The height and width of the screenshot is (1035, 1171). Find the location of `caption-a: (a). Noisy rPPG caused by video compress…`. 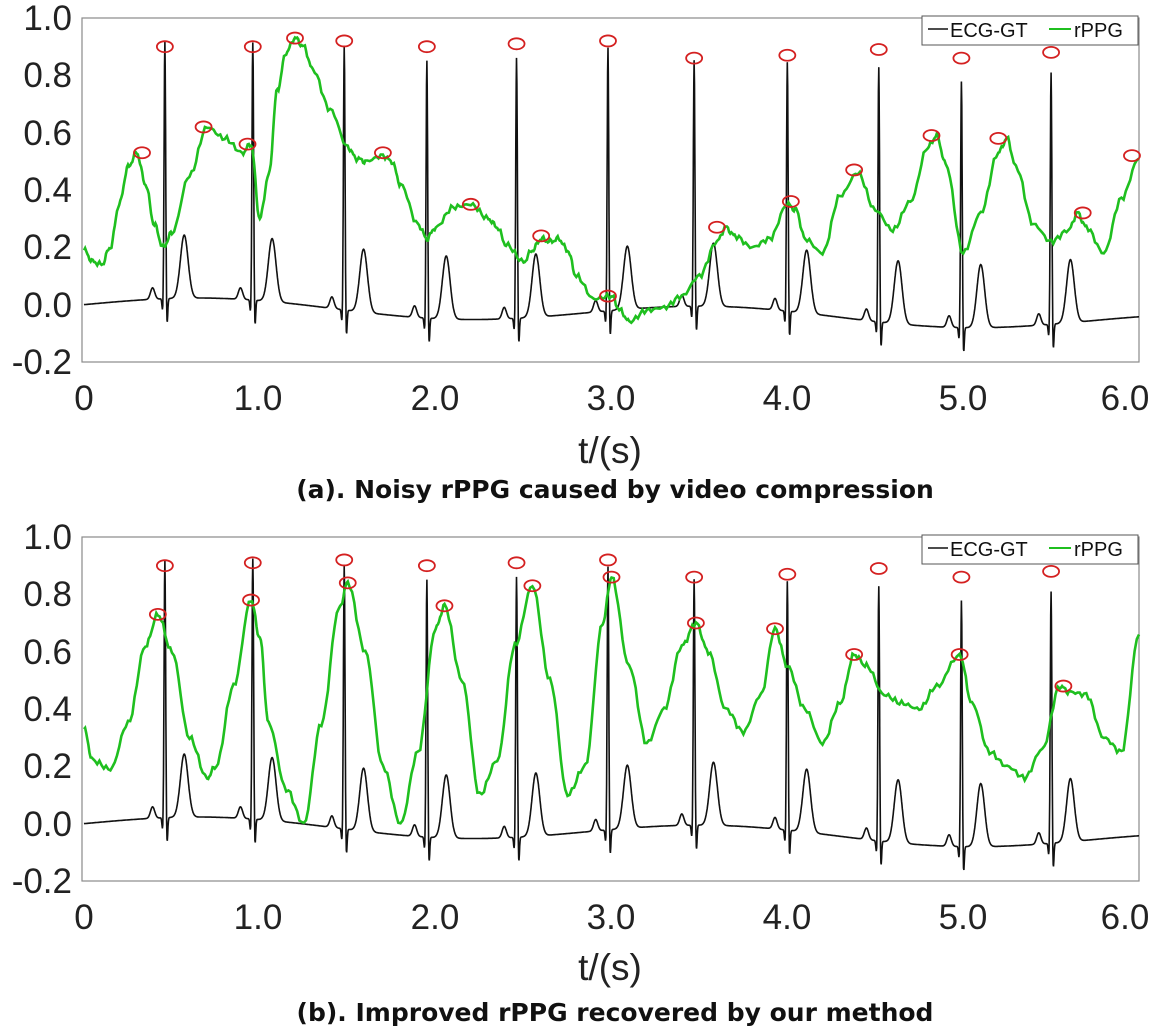

caption-a: (a). Noisy rPPG caused by video compress… is located at coordinates (615, 489).